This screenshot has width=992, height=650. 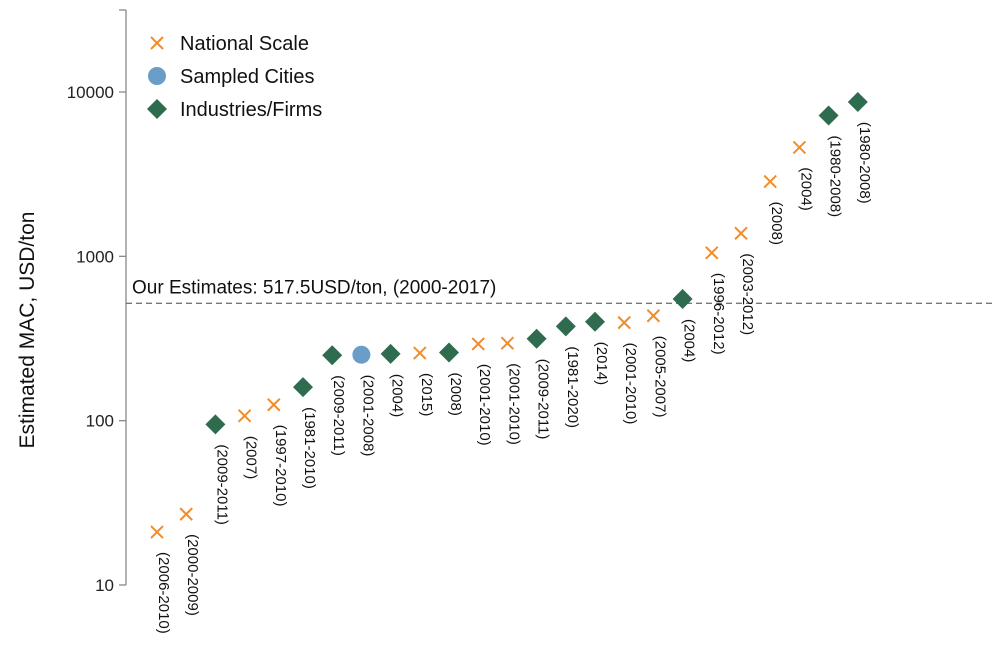 I want to click on point-label: (2006-2010), so click(x=163, y=593).